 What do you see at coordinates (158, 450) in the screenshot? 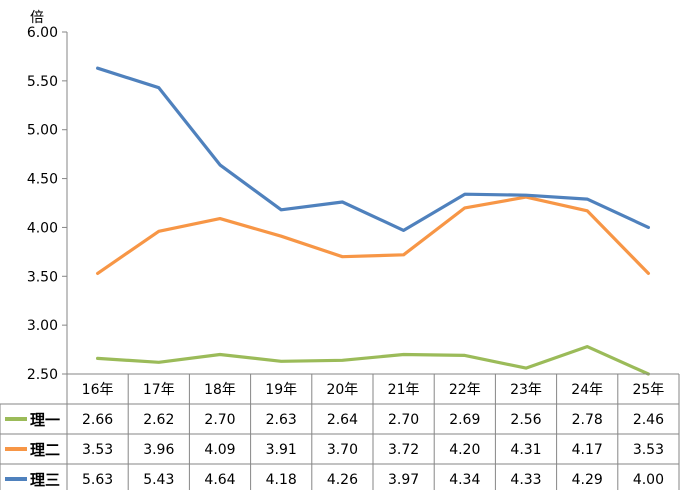
I see `data-label: 3.96` at bounding box center [158, 450].